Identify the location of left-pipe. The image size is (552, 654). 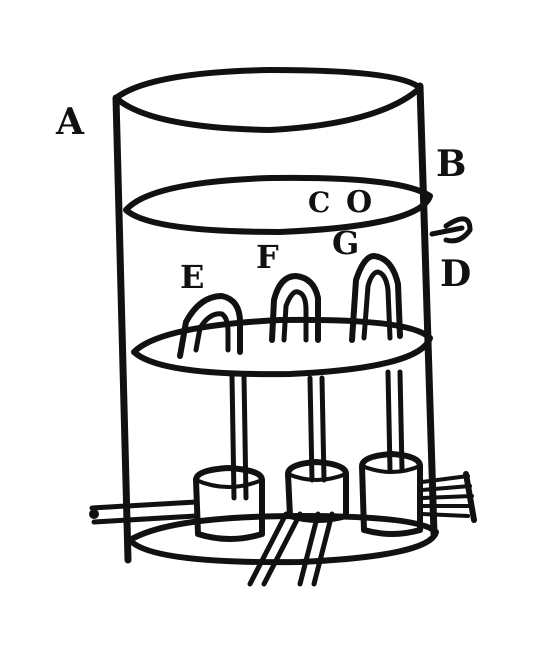
(144, 512).